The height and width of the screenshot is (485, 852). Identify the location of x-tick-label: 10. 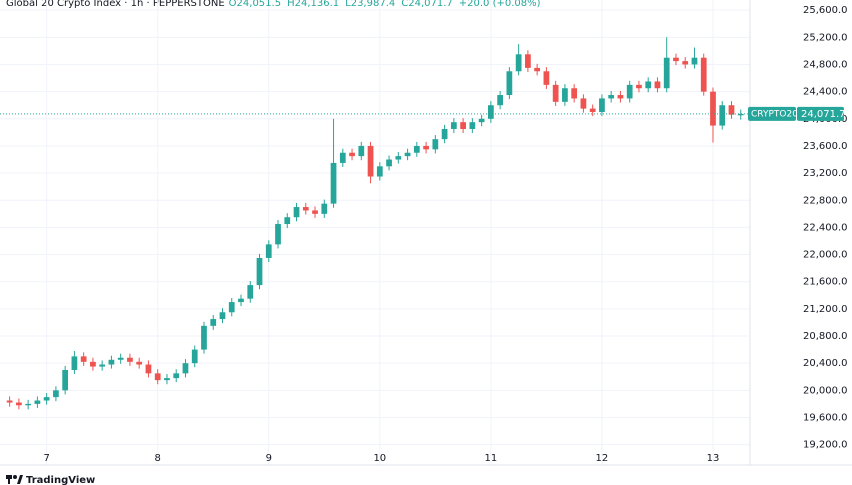
(379, 458).